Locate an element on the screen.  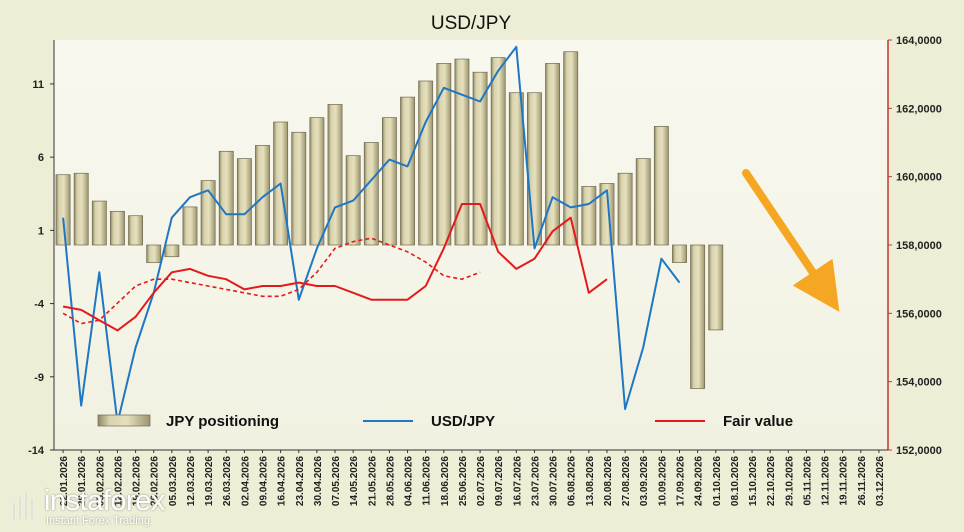
bar-05.03.2026 is located at coordinates (172, 251).